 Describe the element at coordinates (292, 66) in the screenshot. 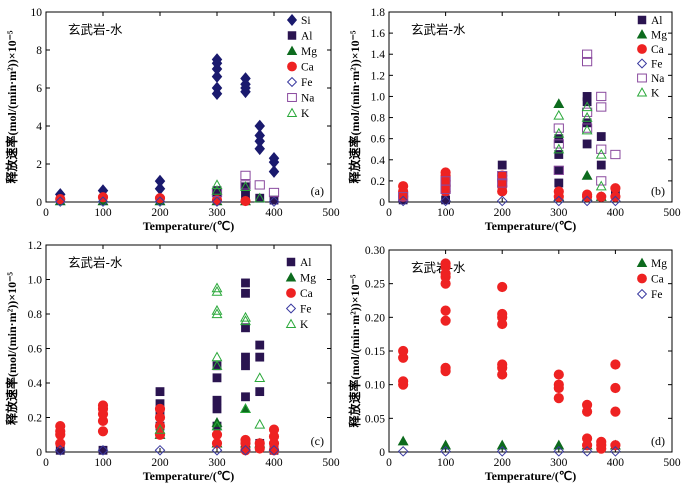

I see `legend-marker-ca` at that location.